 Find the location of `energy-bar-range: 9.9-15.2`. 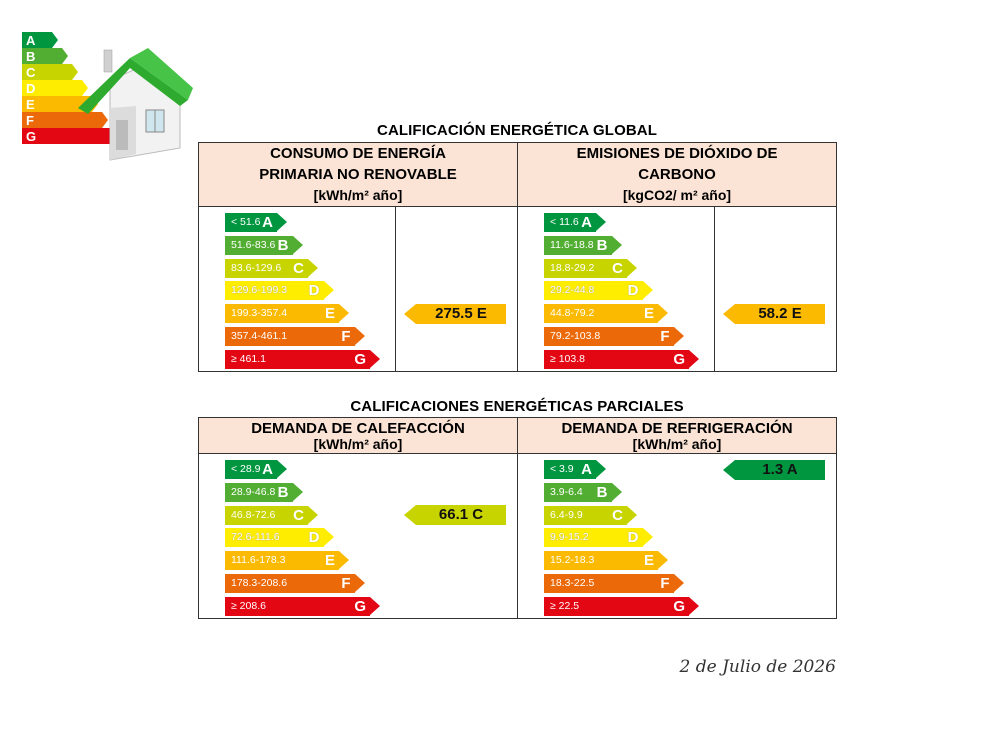

energy-bar-range: 9.9-15.2 is located at coordinates (569, 537).